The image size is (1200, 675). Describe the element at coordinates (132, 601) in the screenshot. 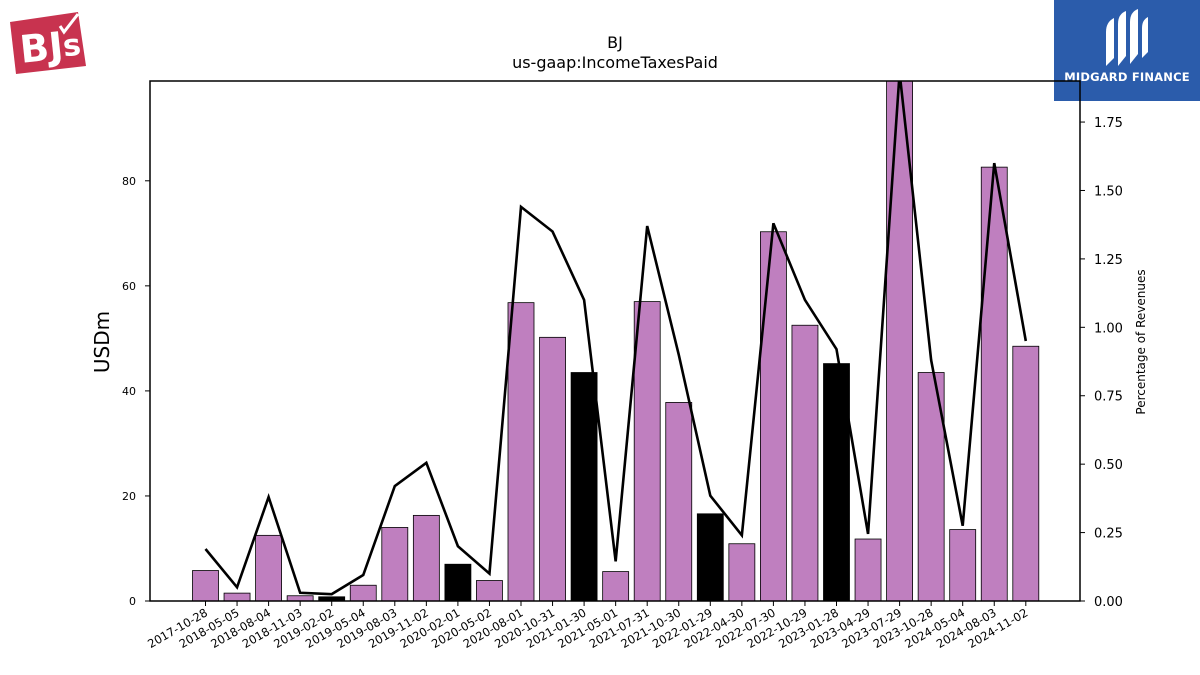

I see `y-tick-label: 0` at that location.